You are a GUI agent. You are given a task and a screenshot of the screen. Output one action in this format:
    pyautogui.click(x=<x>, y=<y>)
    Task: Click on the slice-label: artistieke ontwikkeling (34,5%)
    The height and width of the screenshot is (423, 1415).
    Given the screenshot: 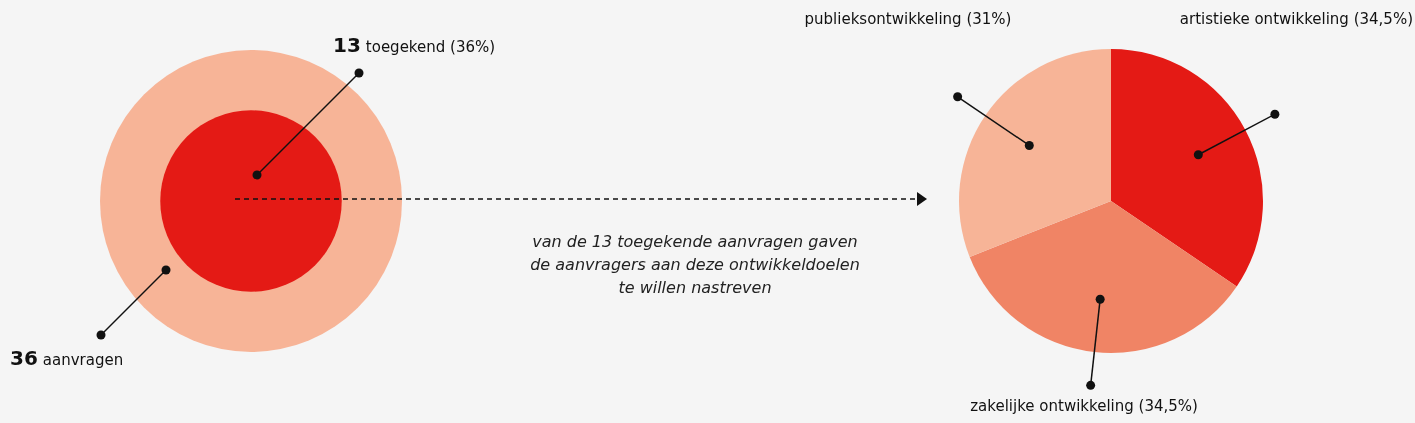 What is the action you would take?
    pyautogui.click(x=1296, y=18)
    